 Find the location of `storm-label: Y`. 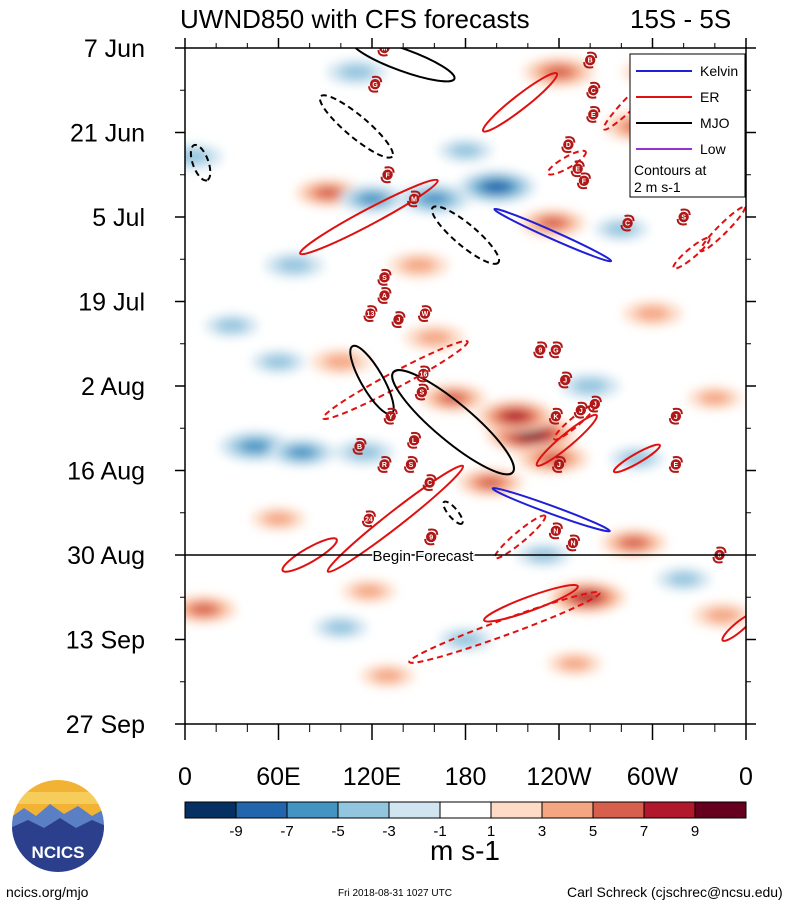

storm-label: Y is located at coordinates (390, 417).